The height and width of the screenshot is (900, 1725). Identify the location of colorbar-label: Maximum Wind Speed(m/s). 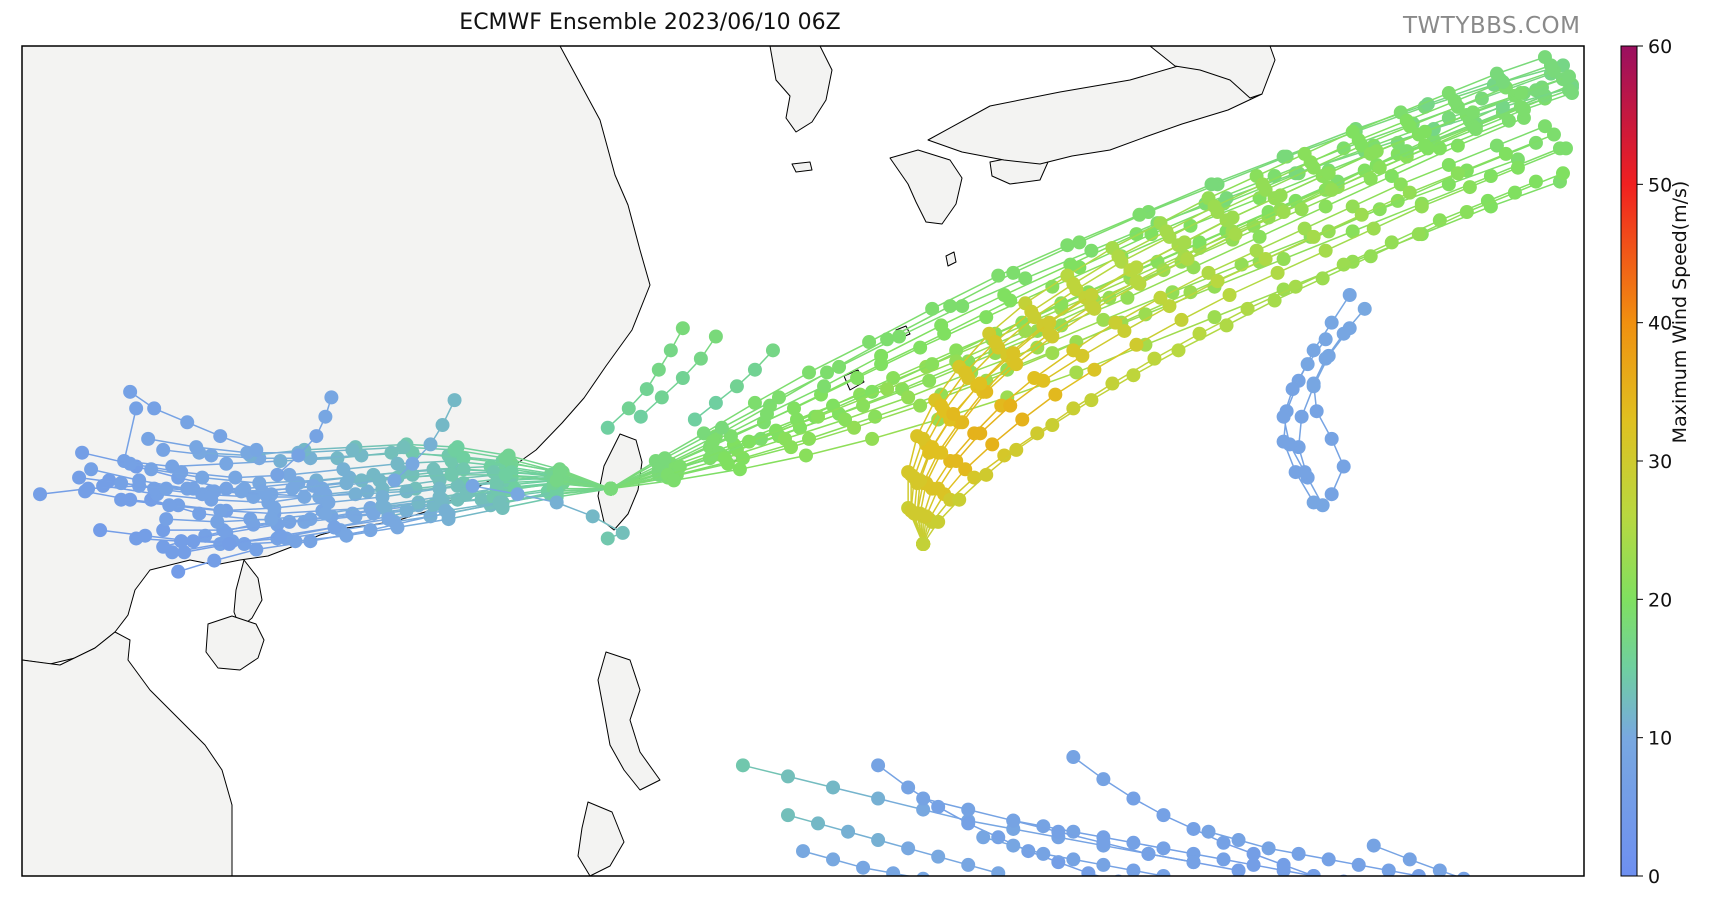
(1680, 312).